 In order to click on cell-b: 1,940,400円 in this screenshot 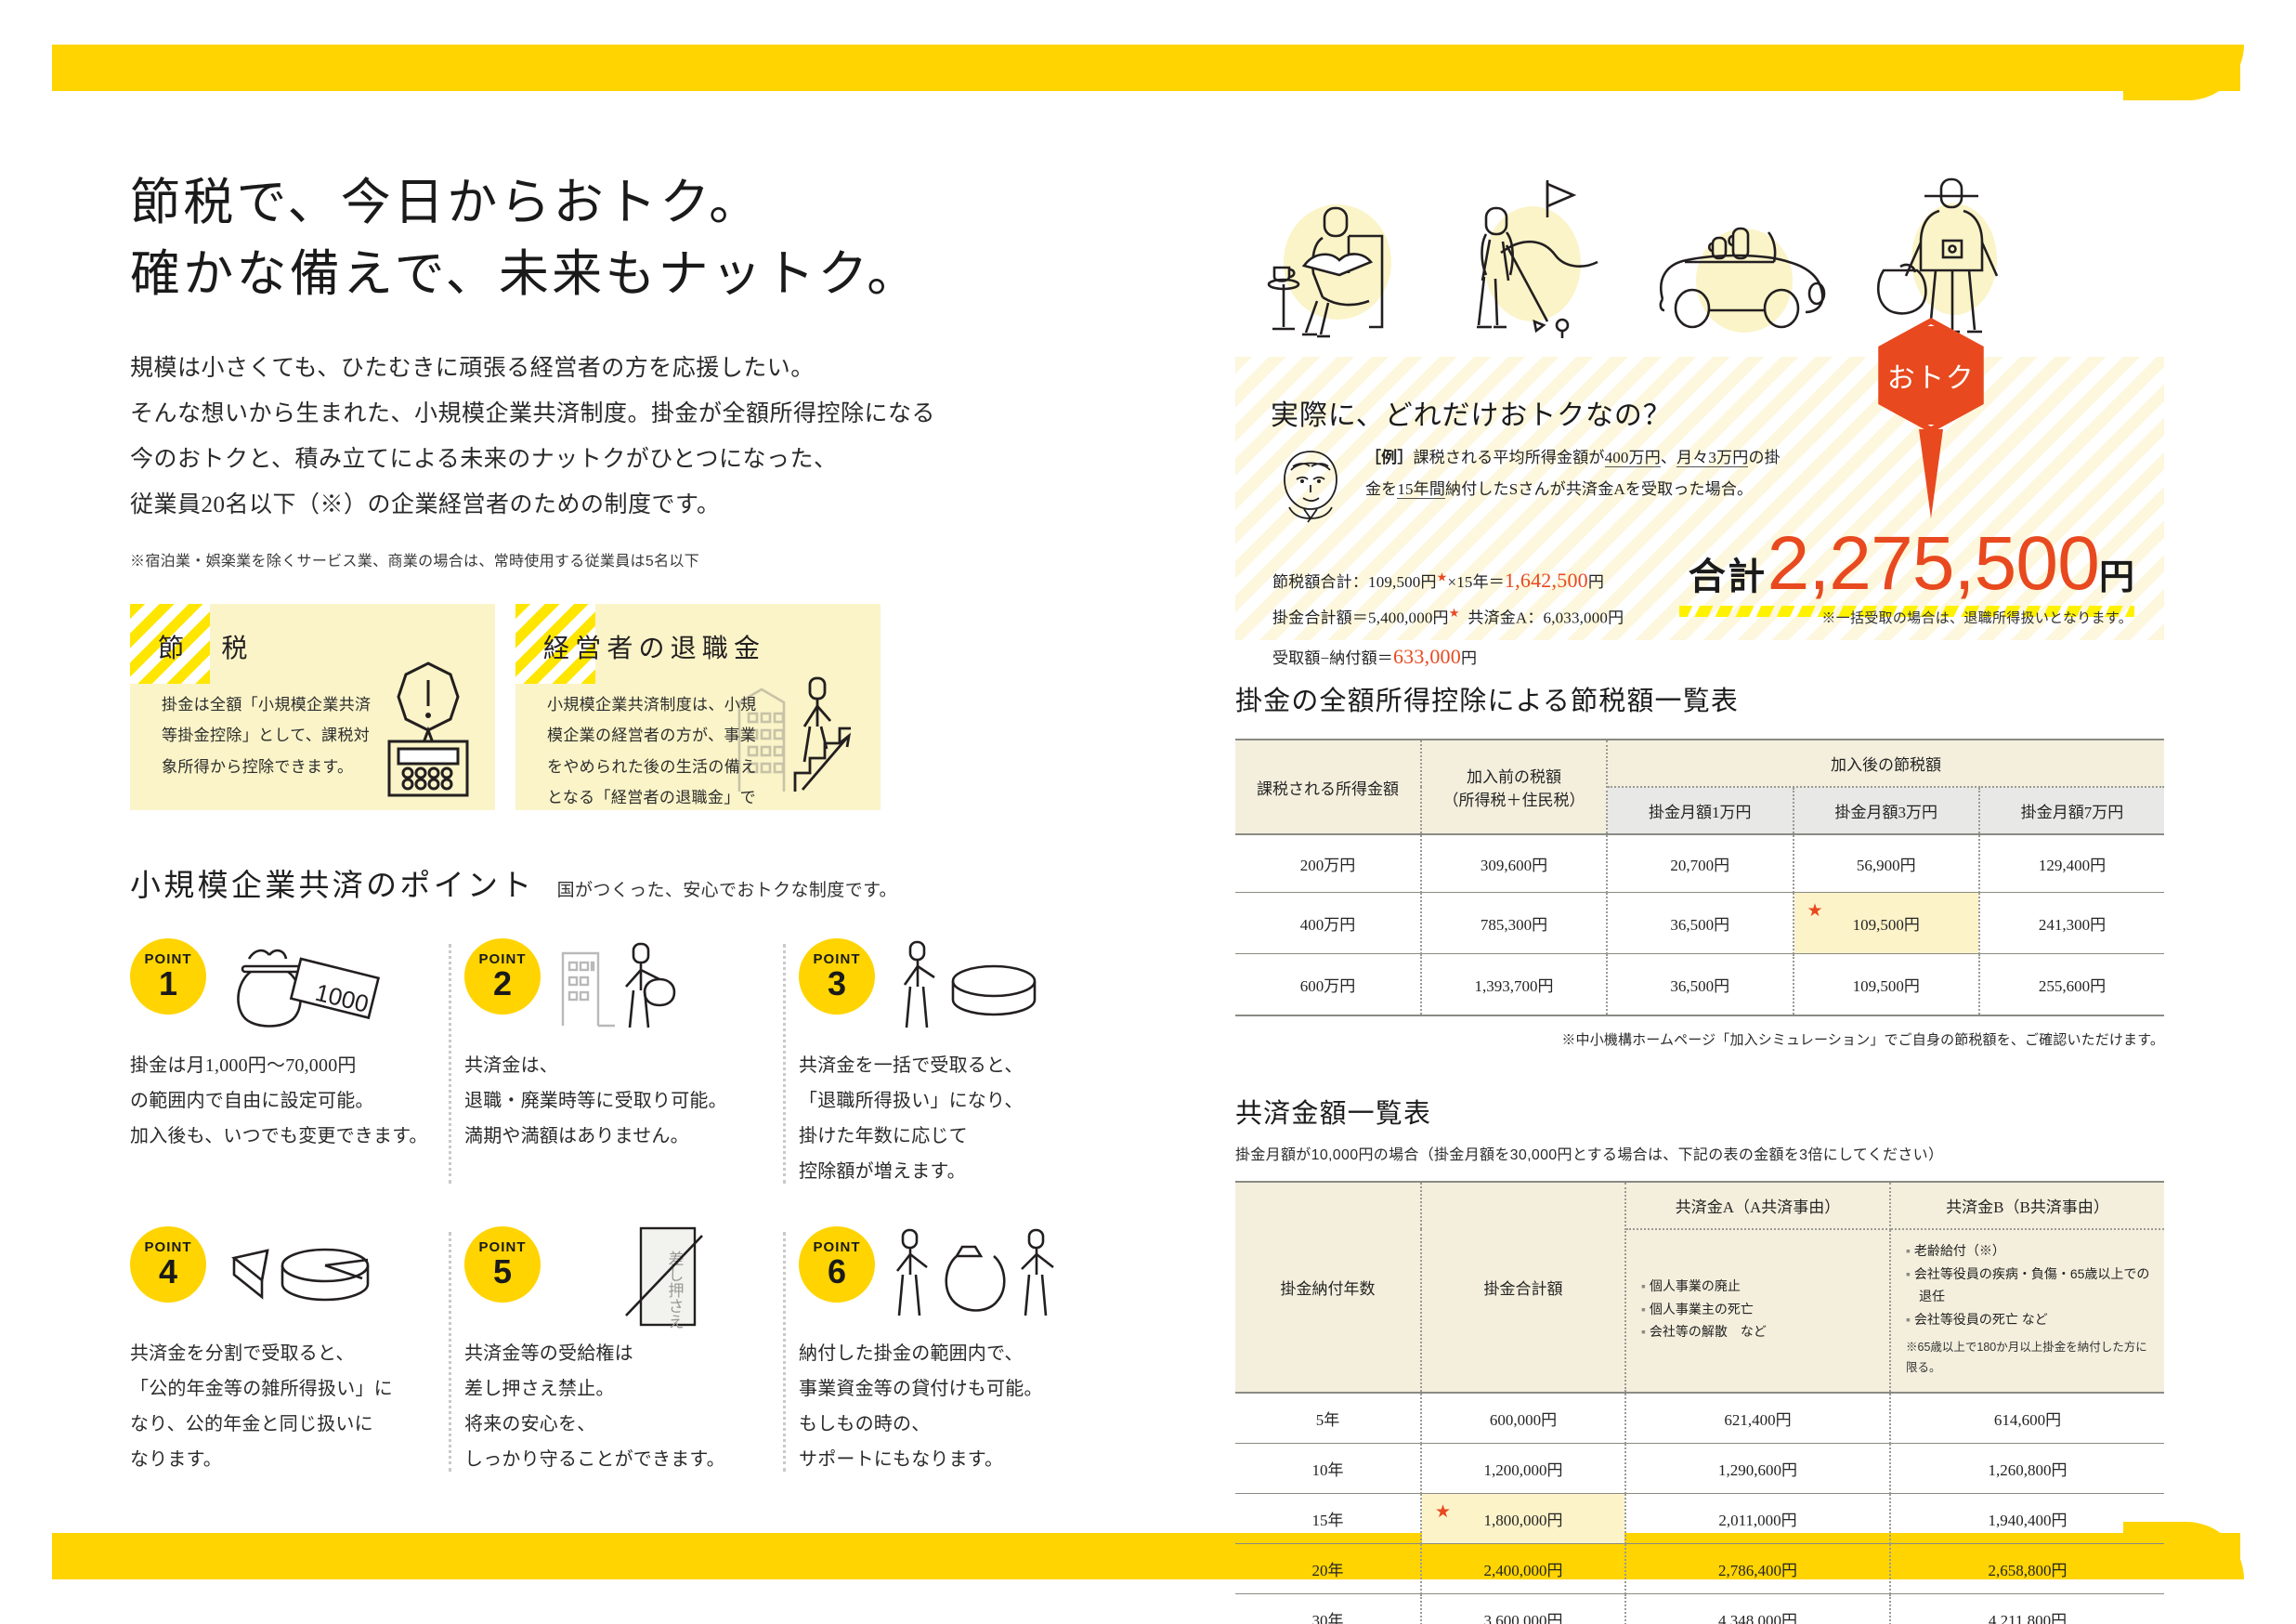, I will do `click(2027, 1518)`.